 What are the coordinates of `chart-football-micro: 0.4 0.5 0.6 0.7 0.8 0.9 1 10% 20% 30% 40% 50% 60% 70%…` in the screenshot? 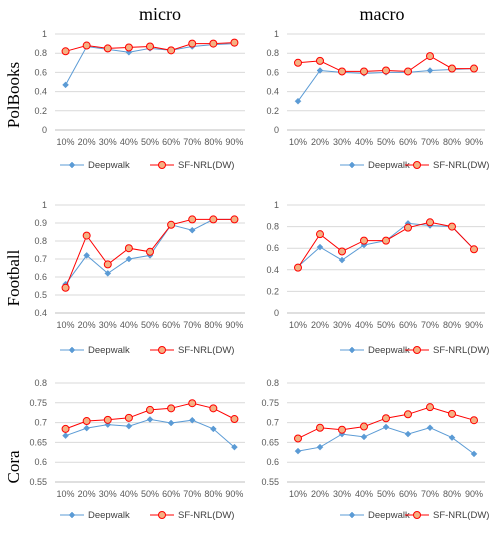 It's located at (139, 278).